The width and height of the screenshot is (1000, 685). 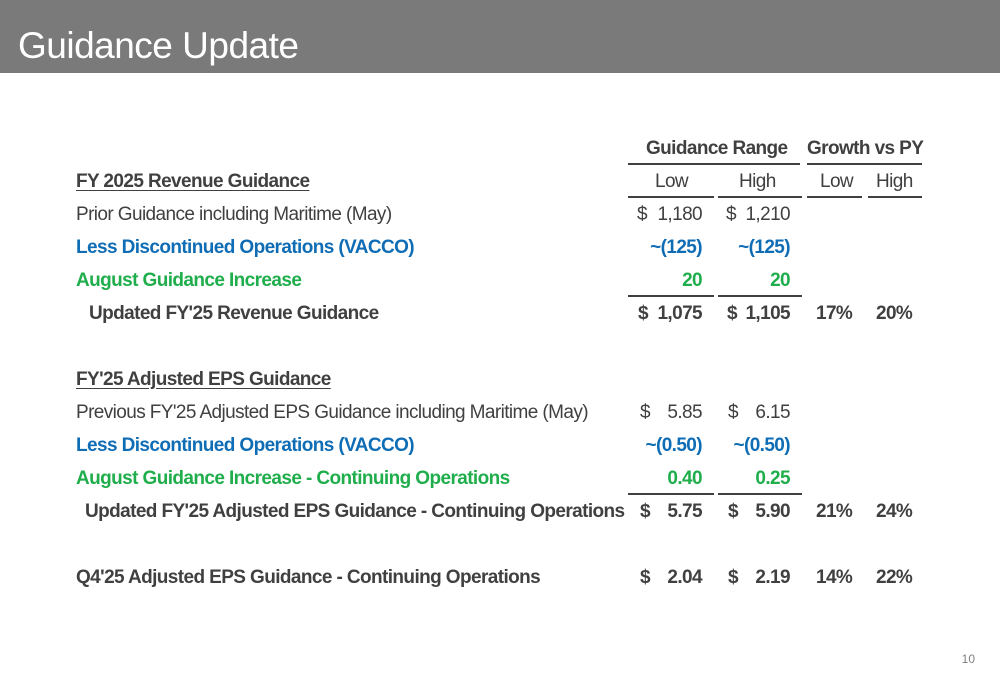 What do you see at coordinates (684, 478) in the screenshot?
I see `eps-increase-low: 0.40` at bounding box center [684, 478].